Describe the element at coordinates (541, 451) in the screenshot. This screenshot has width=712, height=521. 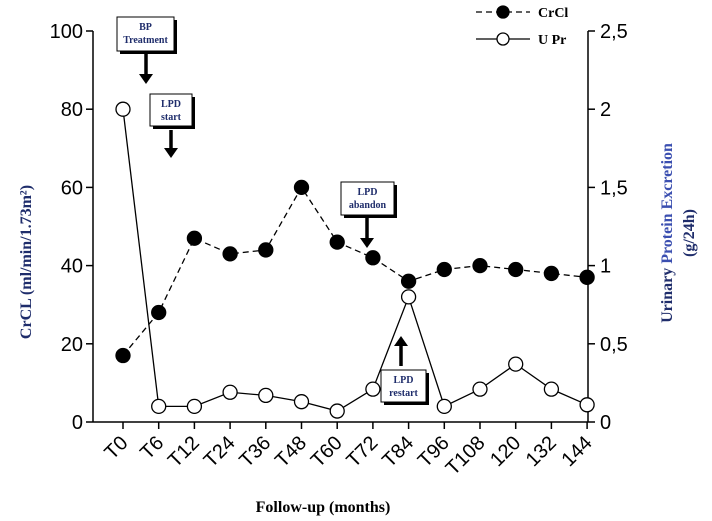
I see `x-tick-label: 132` at that location.